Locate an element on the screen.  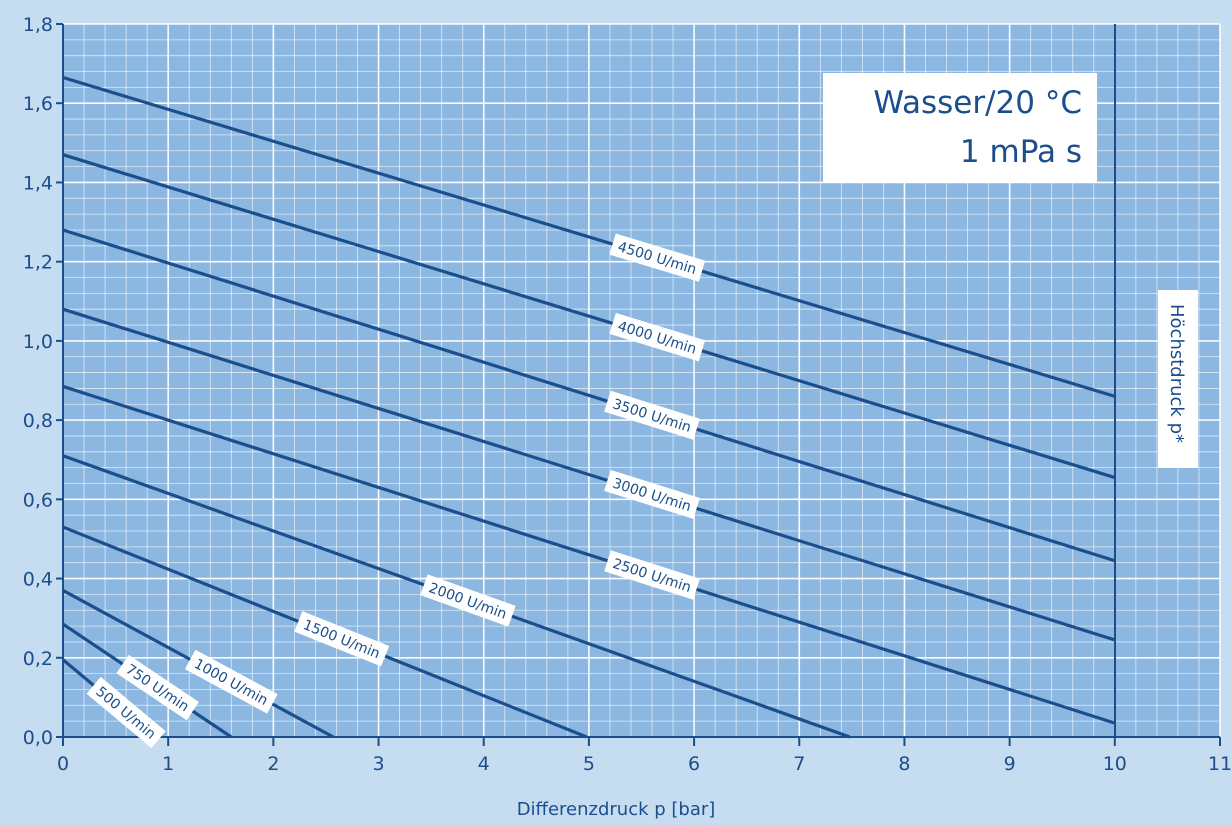
x-tick-label: 5 is located at coordinates (589, 764).